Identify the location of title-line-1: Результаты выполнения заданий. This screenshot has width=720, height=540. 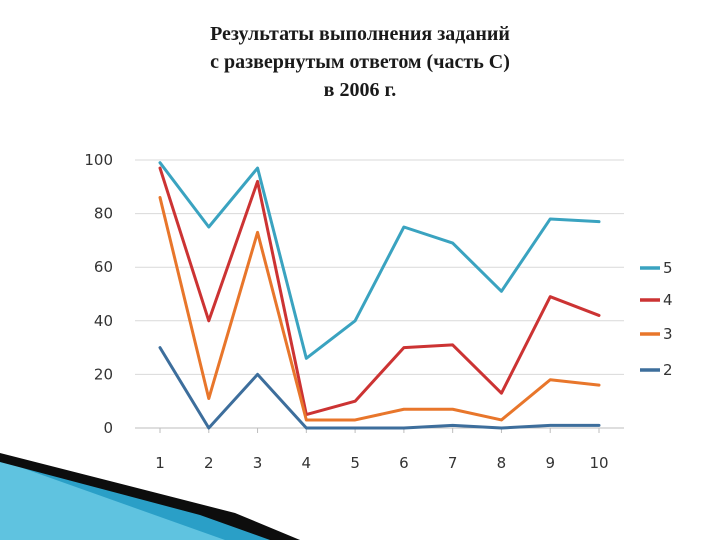
(360, 34).